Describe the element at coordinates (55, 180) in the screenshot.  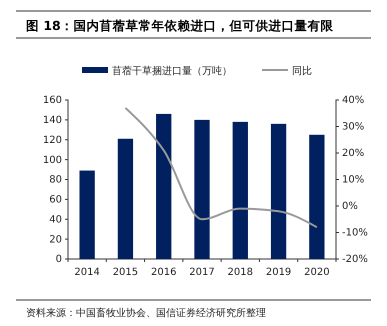
I see `y-tick-label: 80` at that location.